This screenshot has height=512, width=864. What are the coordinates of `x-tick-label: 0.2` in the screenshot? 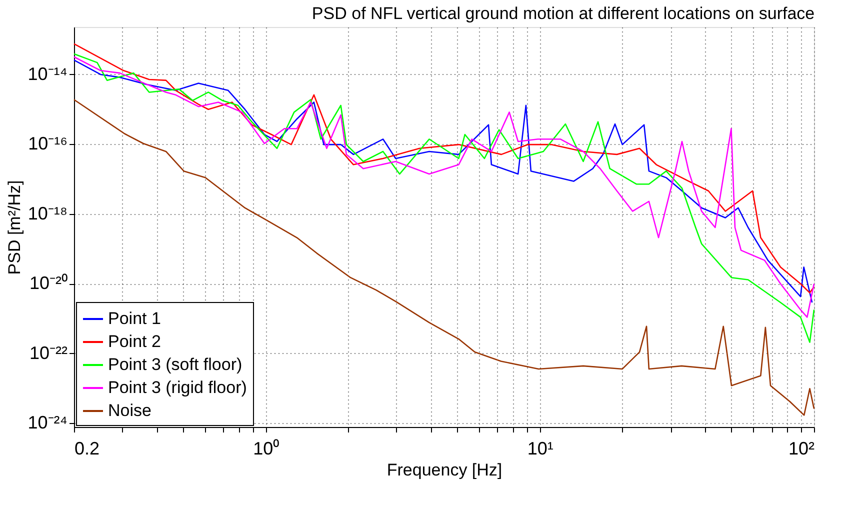 It's located at (87, 448).